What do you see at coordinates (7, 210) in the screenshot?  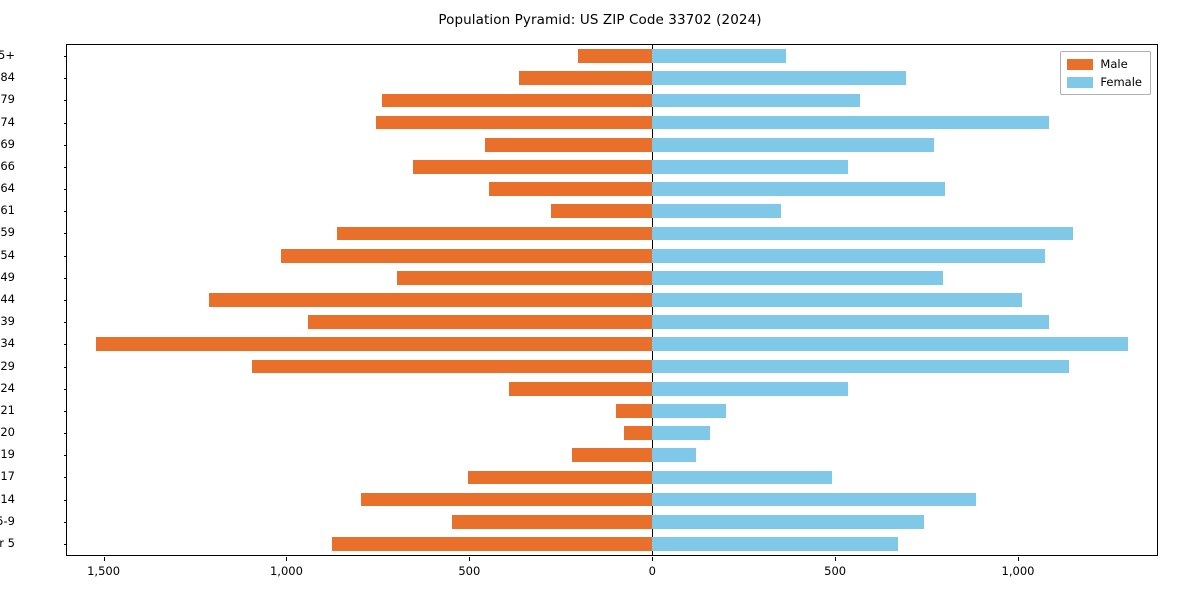 I see `y-axis-tick-label: 60-61` at bounding box center [7, 210].